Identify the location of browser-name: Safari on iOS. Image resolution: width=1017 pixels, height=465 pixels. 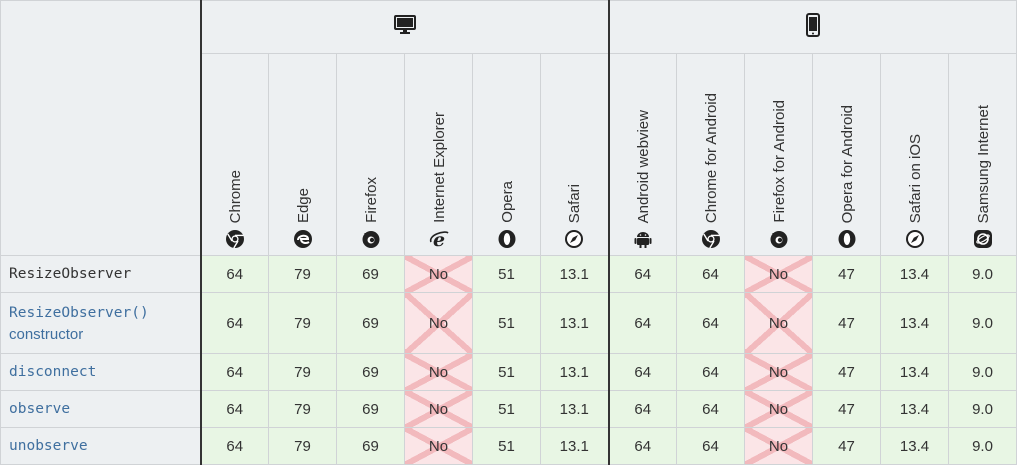
(915, 178).